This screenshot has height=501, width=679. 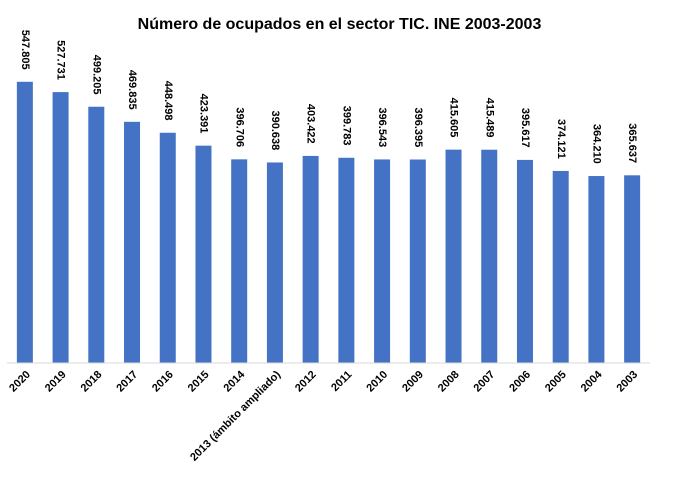 I want to click on data-label-2019: 527.731, so click(x=61, y=60).